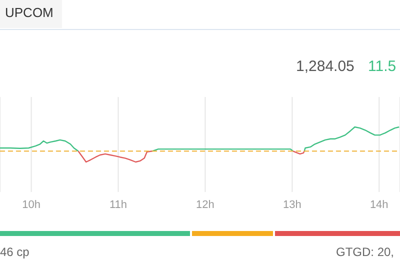 The image size is (400, 272). I want to click on text: 46 cp, so click(15, 252).